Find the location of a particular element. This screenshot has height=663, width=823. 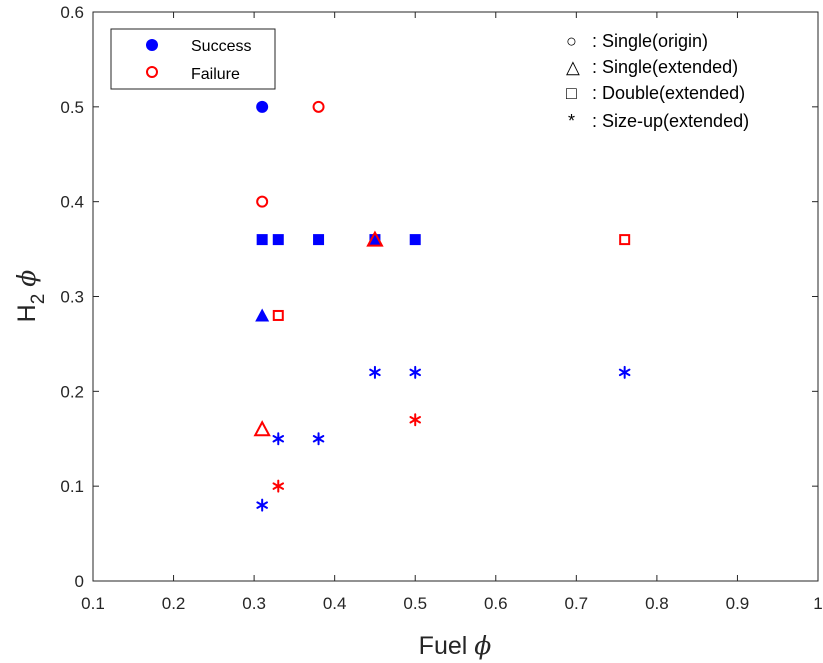

shape-legend-row-size-up-extended: * : Size-up(extended) is located at coordinates (658, 121).